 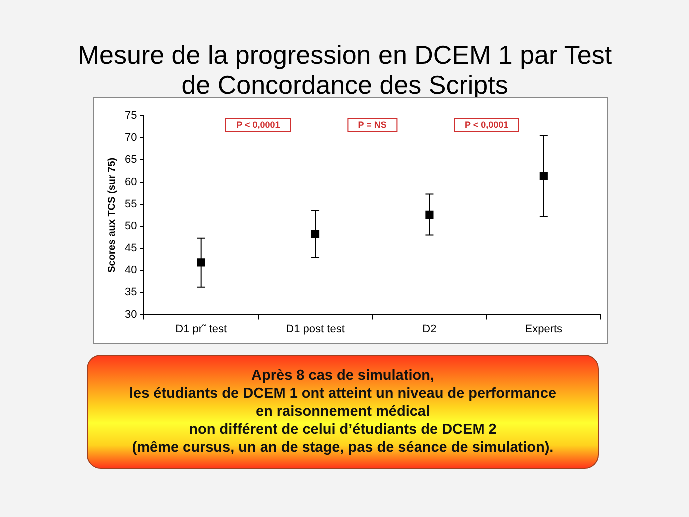 I want to click on x-tick-label: D1 post test, so click(x=315, y=329).